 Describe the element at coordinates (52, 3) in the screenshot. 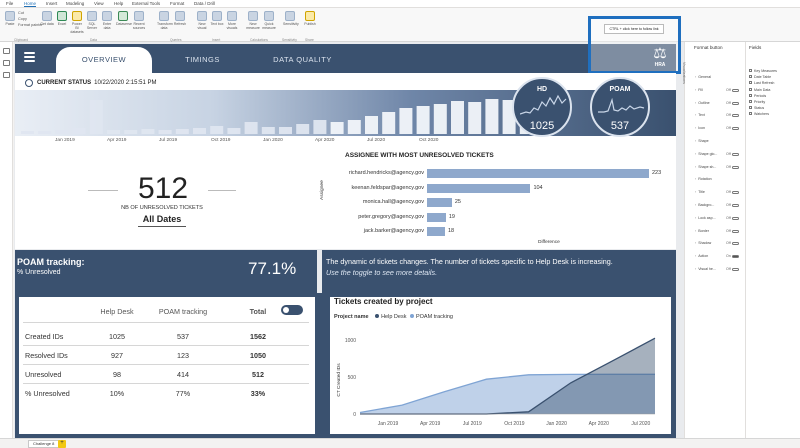

I see `ribbon-tab-insert: Insert` at that location.